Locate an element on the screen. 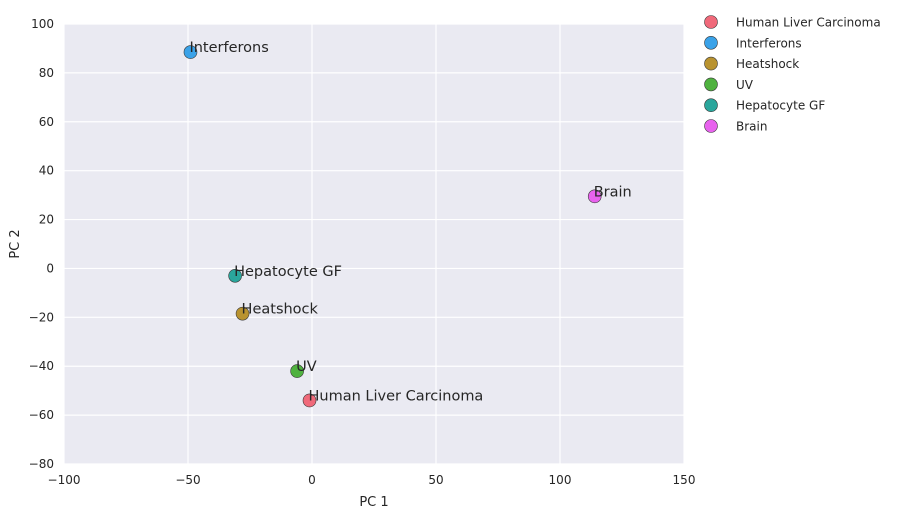 Image resolution: width=901 pixels, height=519 pixels. legend-label: Human Liver Carcinoma is located at coordinates (808, 23).